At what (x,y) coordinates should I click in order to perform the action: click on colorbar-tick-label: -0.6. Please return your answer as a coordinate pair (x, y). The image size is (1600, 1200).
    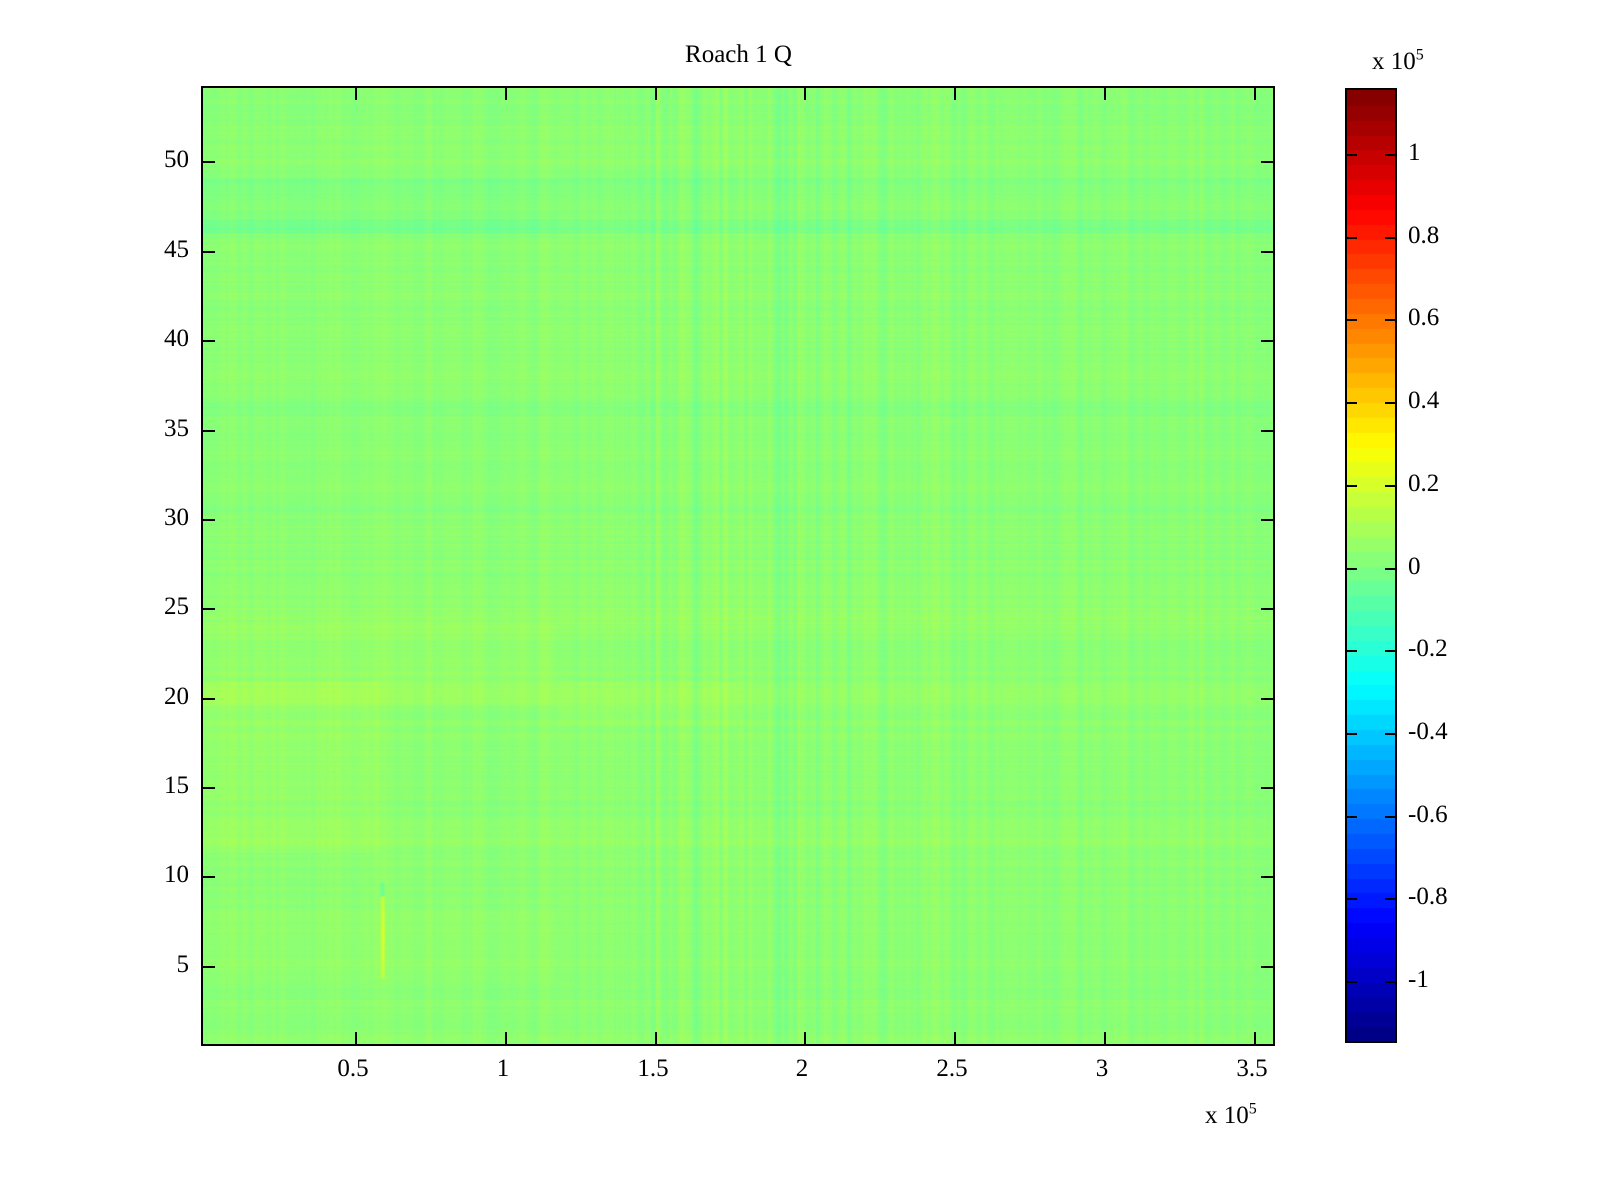
    Looking at the image, I should click on (1428, 814).